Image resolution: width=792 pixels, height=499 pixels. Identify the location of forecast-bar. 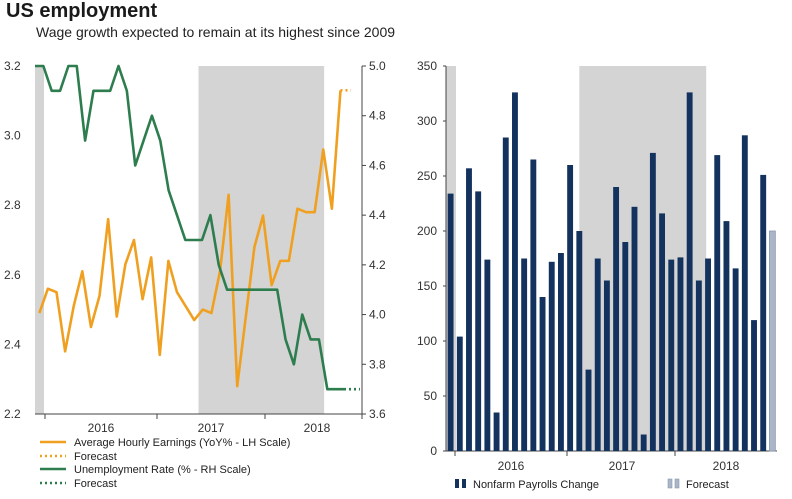
(772, 341).